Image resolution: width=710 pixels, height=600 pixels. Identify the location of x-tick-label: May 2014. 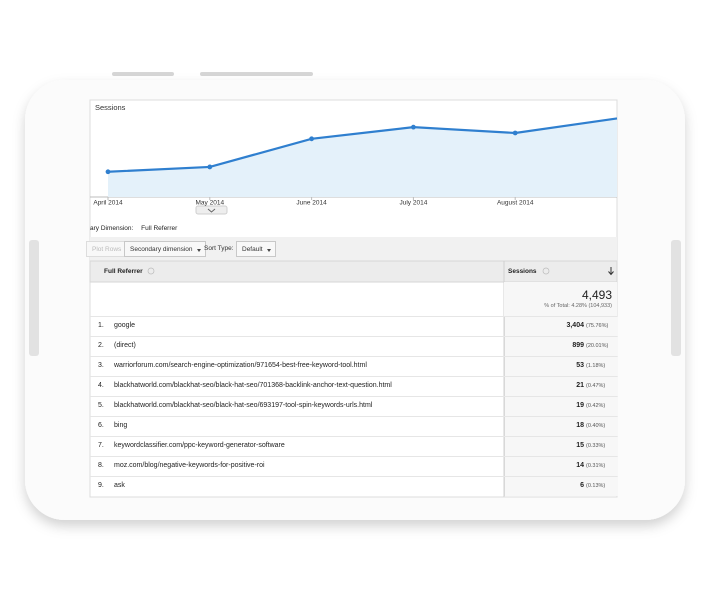
(210, 203).